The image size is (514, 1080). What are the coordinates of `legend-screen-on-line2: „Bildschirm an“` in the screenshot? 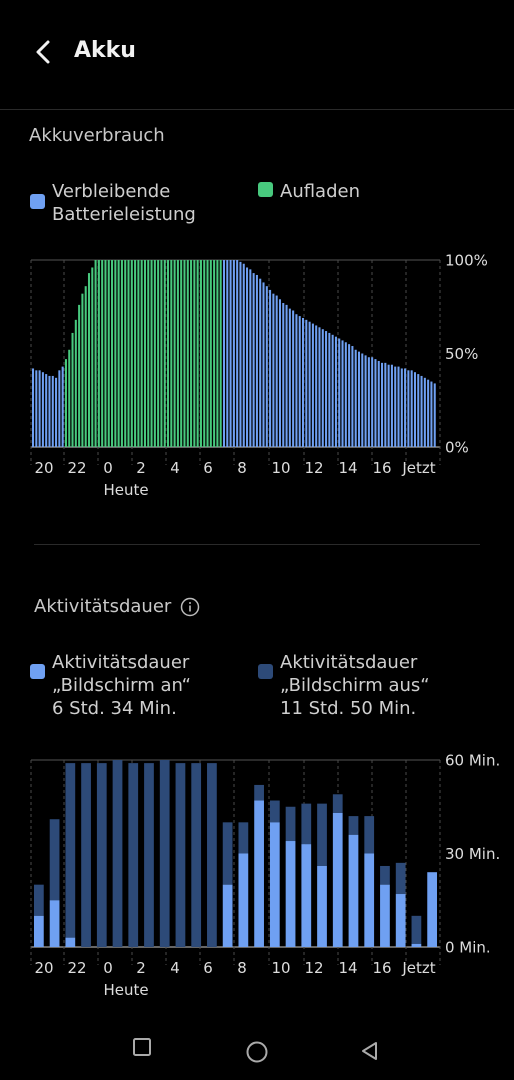 It's located at (121, 685).